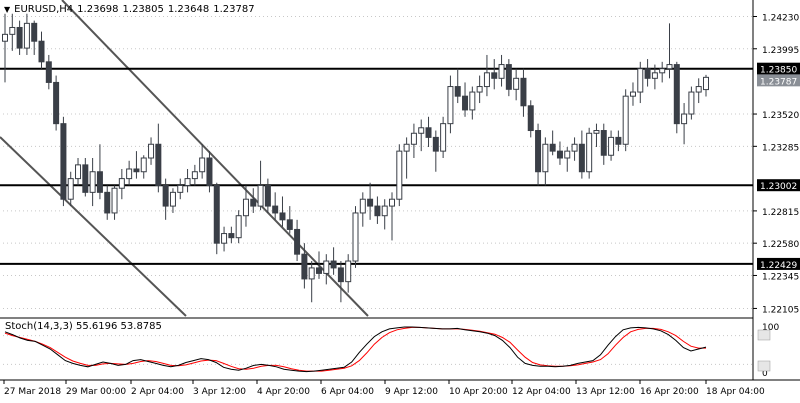 Image resolution: width=800 pixels, height=403 pixels. Describe the element at coordinates (44, 9) in the screenshot. I see `symbol-name: EURUSD,H4` at that location.